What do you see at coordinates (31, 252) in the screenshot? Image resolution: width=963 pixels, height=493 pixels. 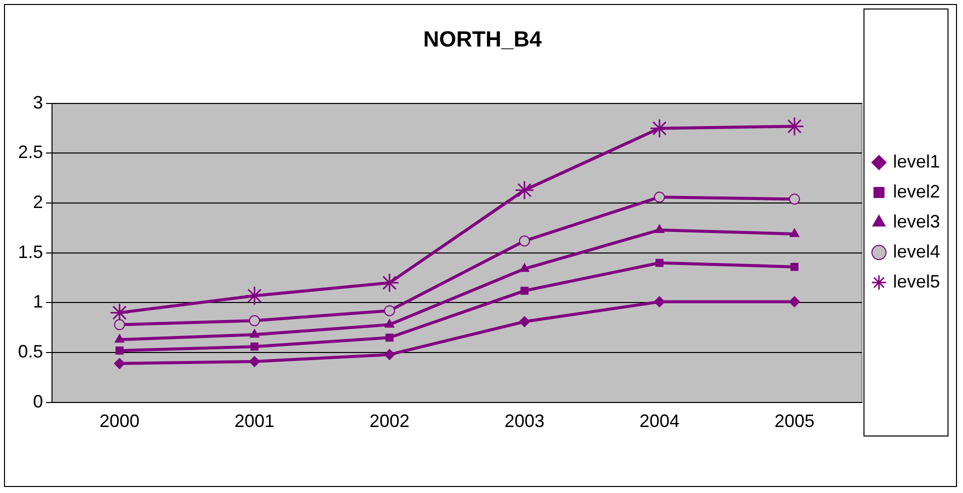 I see `y-tick-label: 1.5` at bounding box center [31, 252].